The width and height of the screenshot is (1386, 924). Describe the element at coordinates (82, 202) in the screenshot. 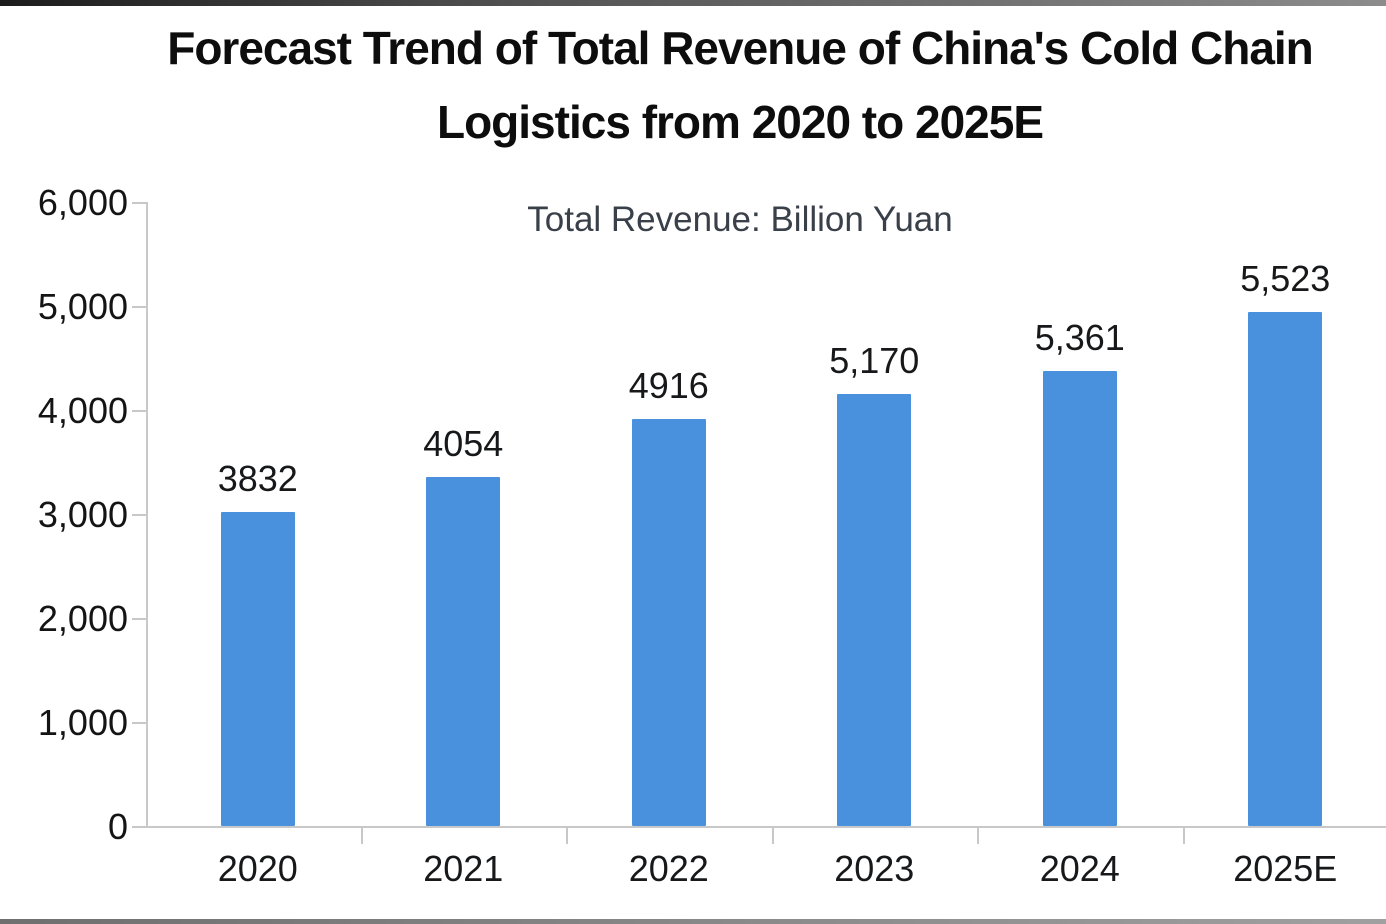

I see `y-tick-label: 6,000` at that location.